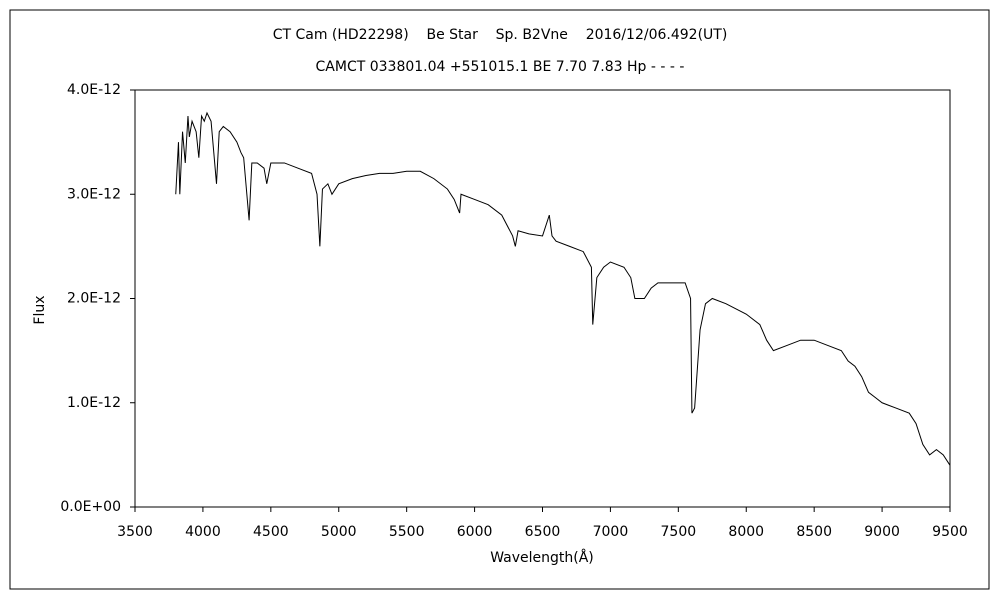  I want to click on x-tick-label: 8500, so click(814, 532).